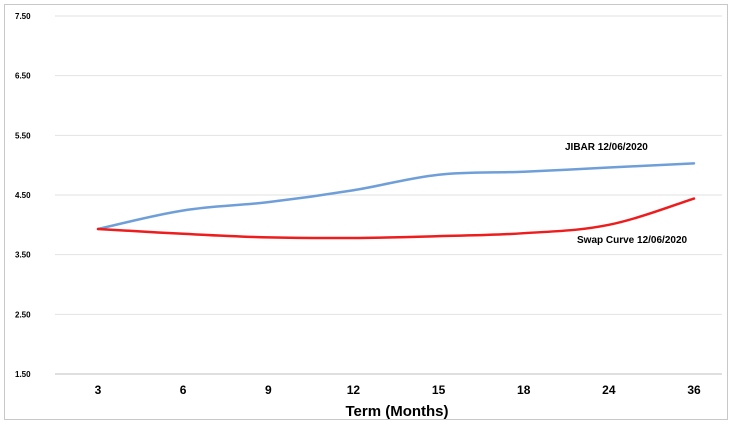 Image resolution: width=732 pixels, height=424 pixels. Describe the element at coordinates (694, 390) in the screenshot. I see `x-tick-label: 36` at that location.